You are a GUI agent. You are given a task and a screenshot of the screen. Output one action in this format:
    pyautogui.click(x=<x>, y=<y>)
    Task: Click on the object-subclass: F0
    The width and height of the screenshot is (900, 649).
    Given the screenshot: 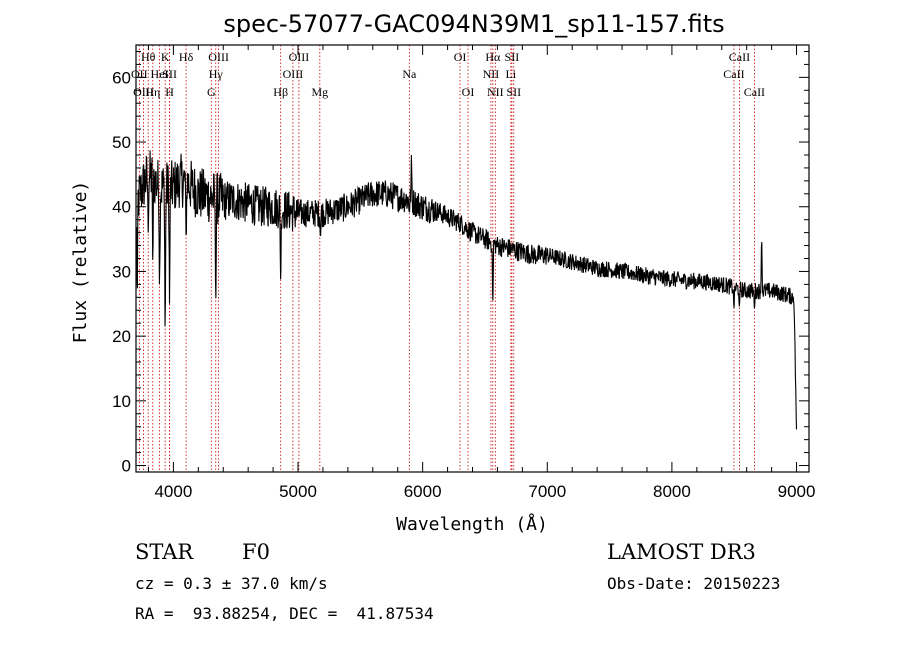 What is the action you would take?
    pyautogui.click(x=256, y=552)
    